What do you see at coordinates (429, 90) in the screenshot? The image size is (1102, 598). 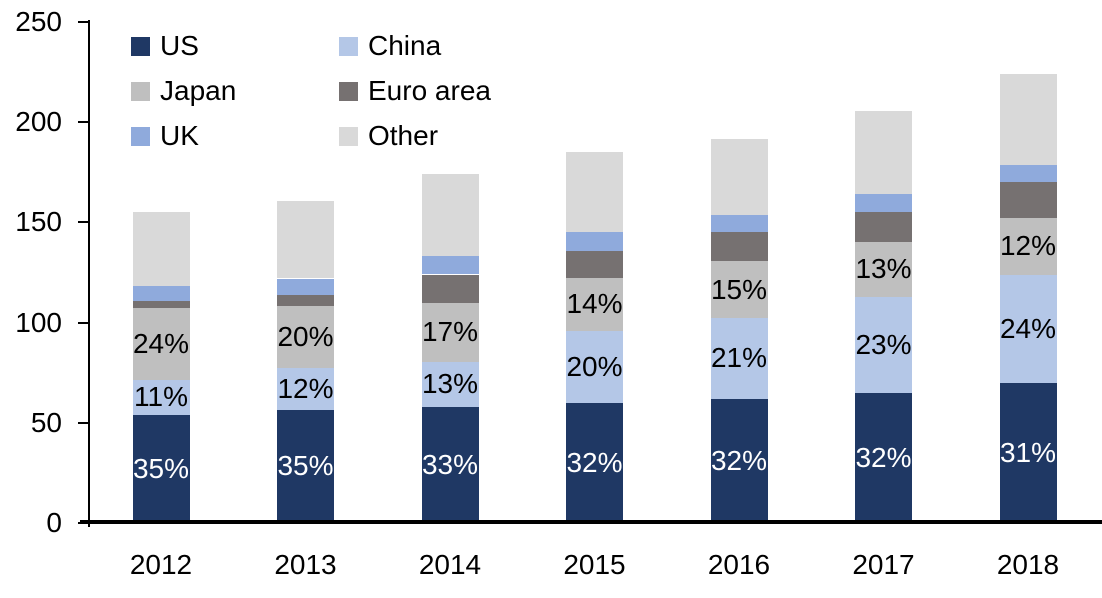 I see `legend-label-euro-area: Euro area` at bounding box center [429, 90].